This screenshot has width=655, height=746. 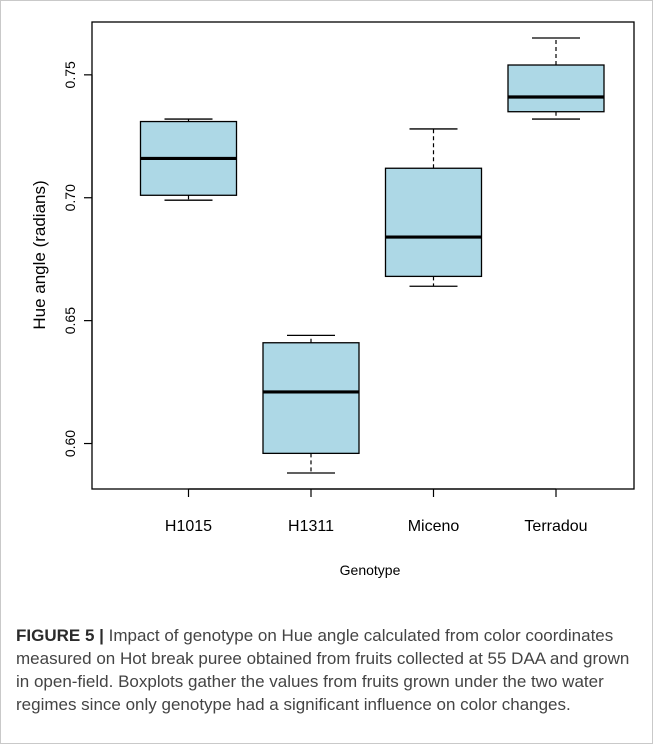 I want to click on box-h1311, so click(x=311, y=404).